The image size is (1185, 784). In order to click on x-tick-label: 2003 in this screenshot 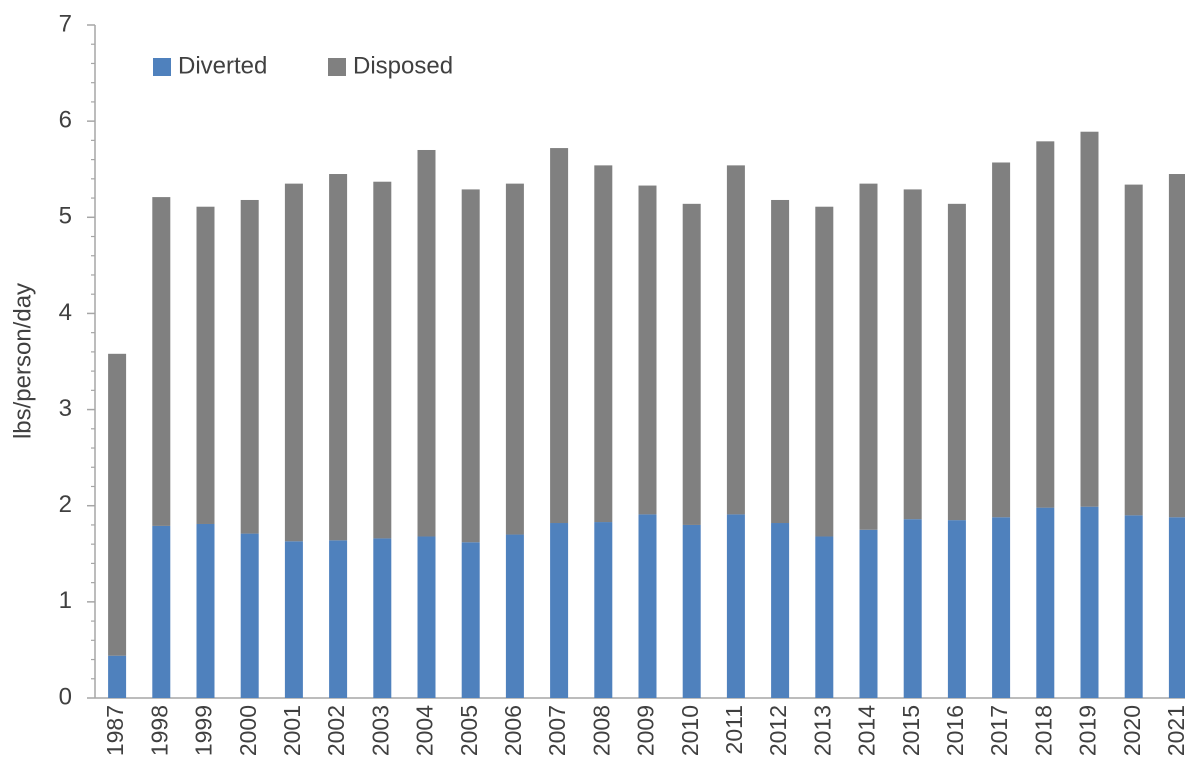, I will do `click(380, 730)`.